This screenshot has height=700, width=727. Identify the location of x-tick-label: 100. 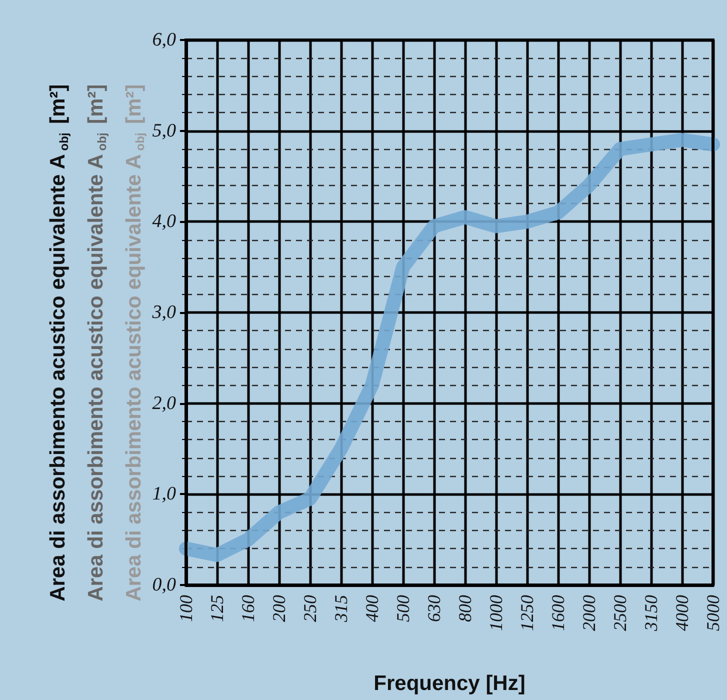
(186, 608).